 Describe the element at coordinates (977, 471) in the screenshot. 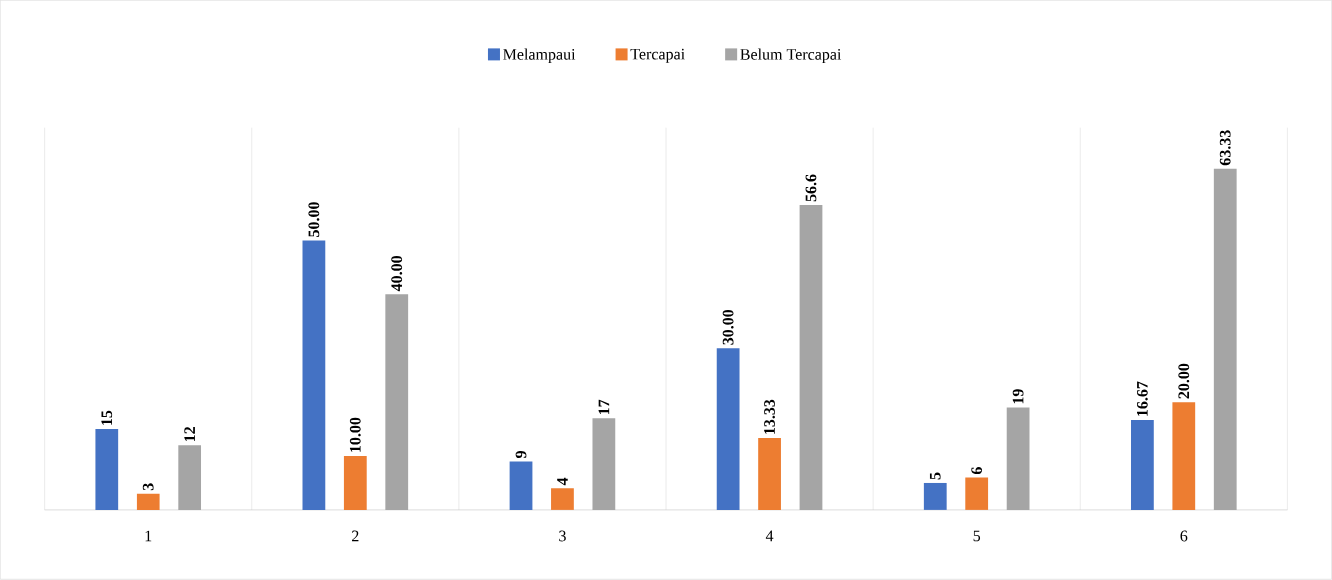

I see `data-label: 6` at that location.